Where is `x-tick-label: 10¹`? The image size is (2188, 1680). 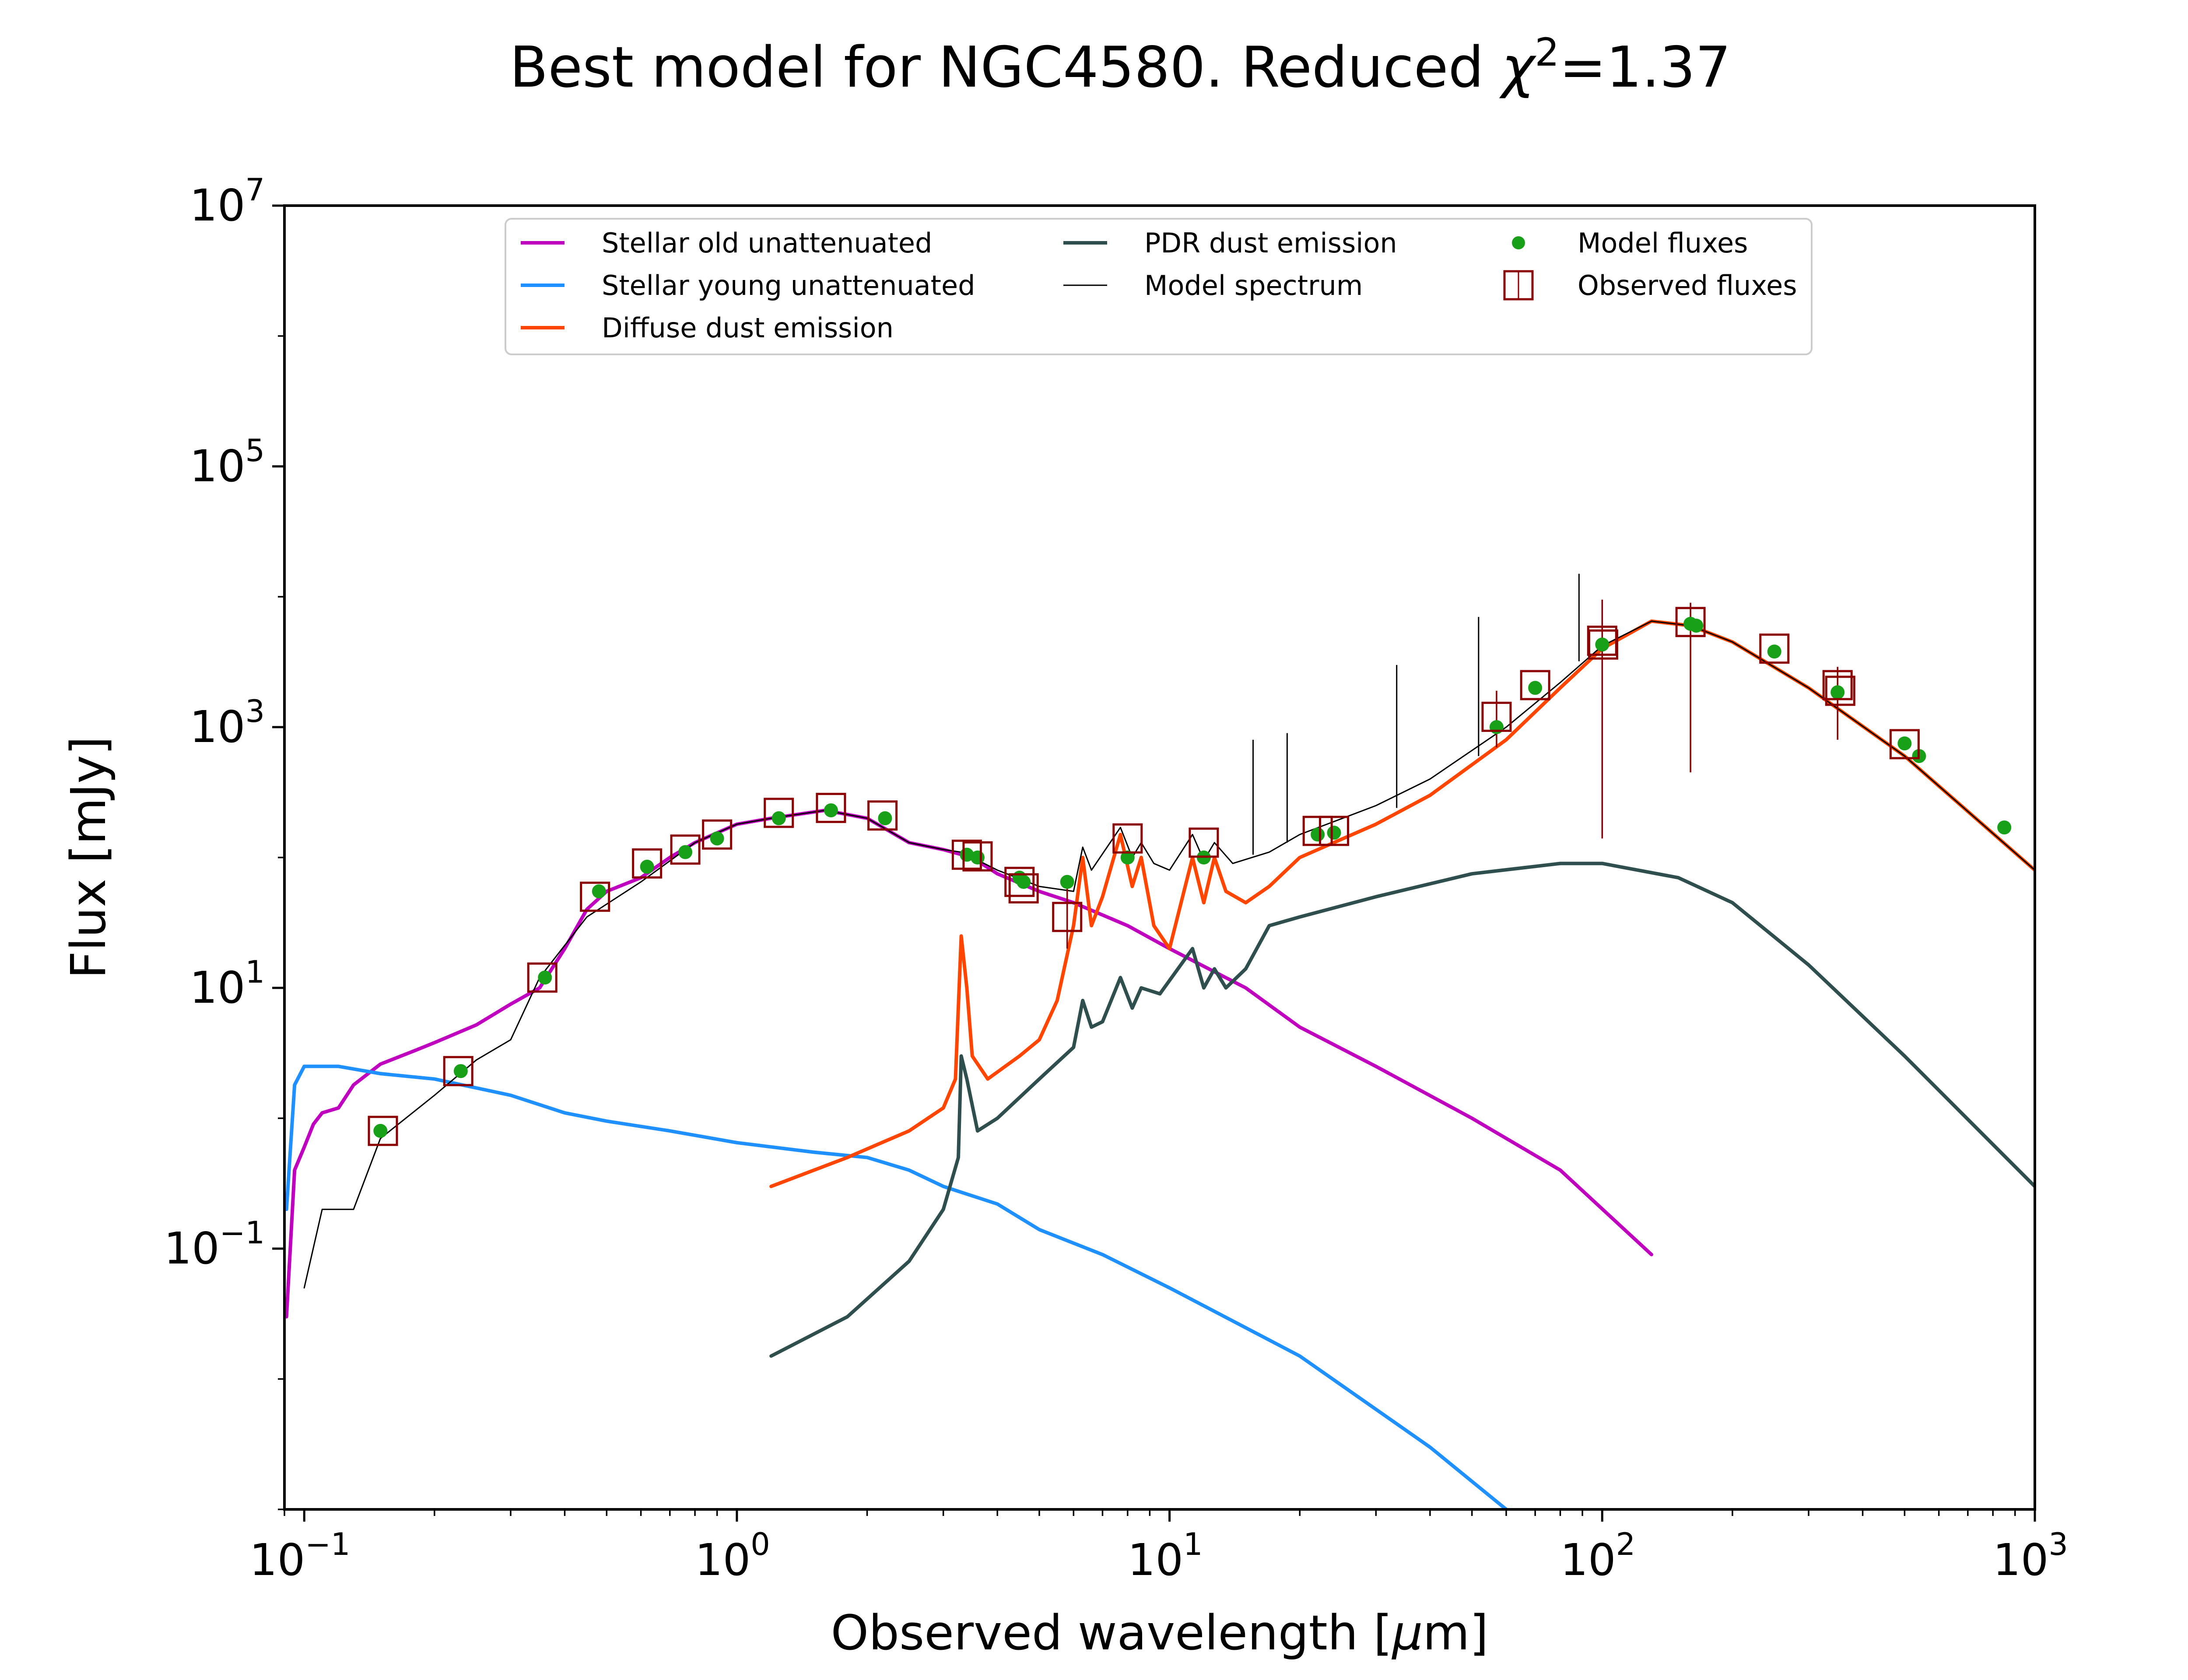
x-tick-label: 10¹ is located at coordinates (1165, 1556).